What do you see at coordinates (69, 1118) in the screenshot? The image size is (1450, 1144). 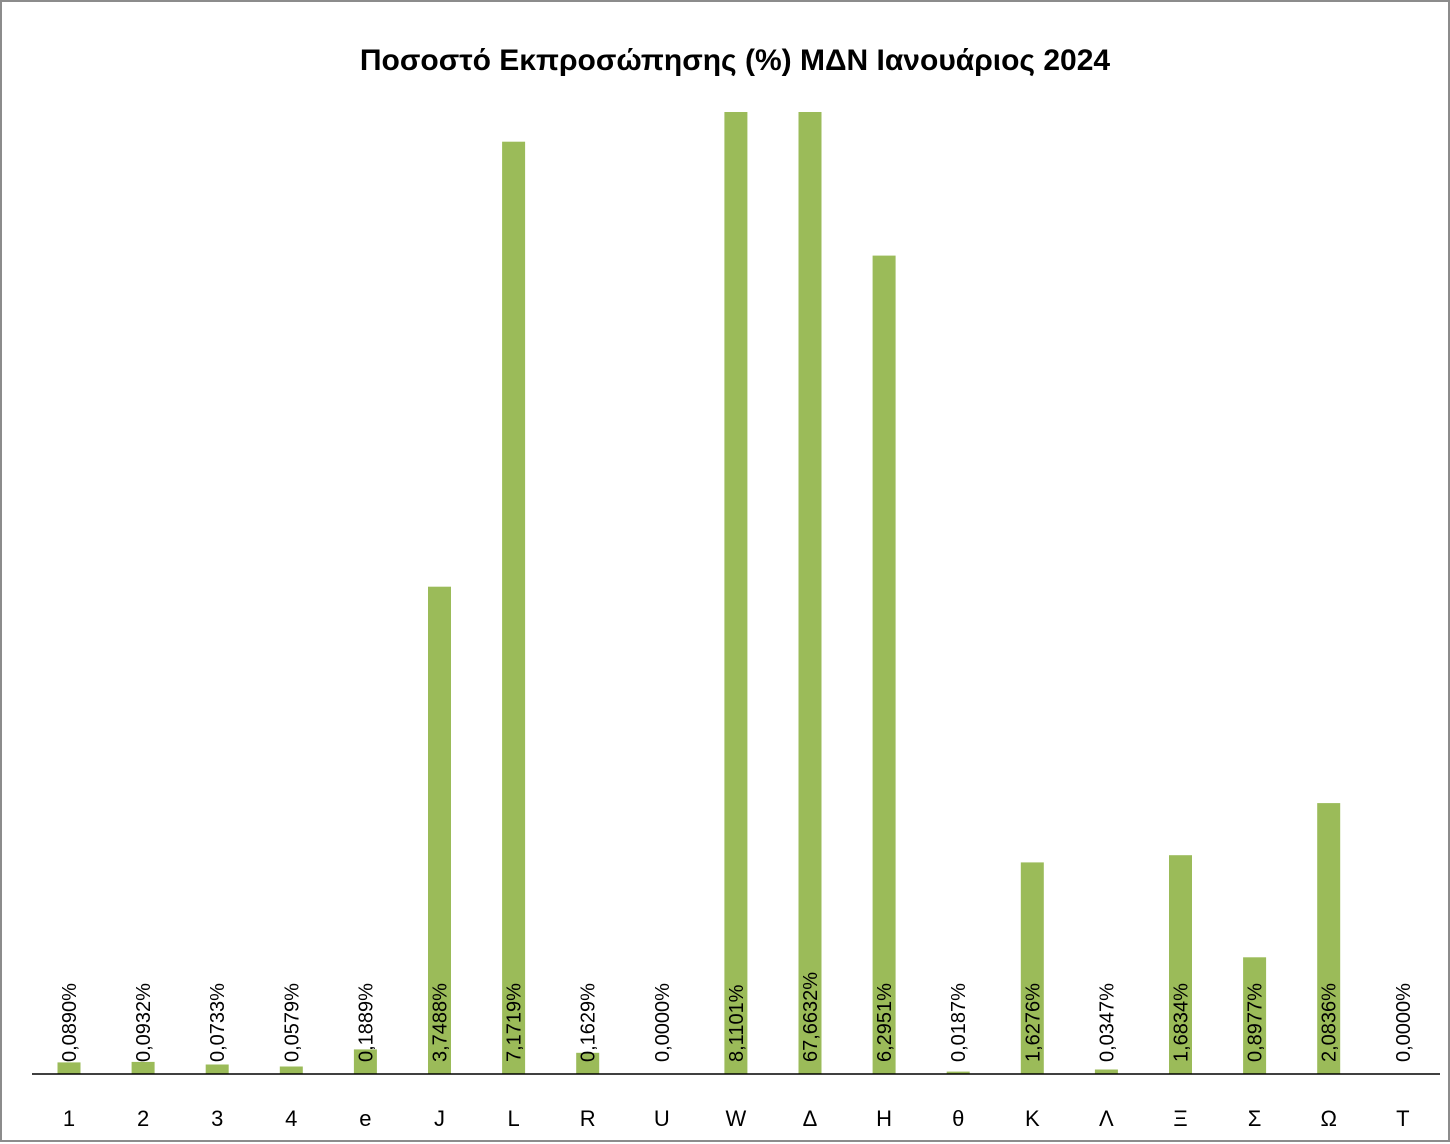 I see `x-tick-1: 1` at bounding box center [69, 1118].